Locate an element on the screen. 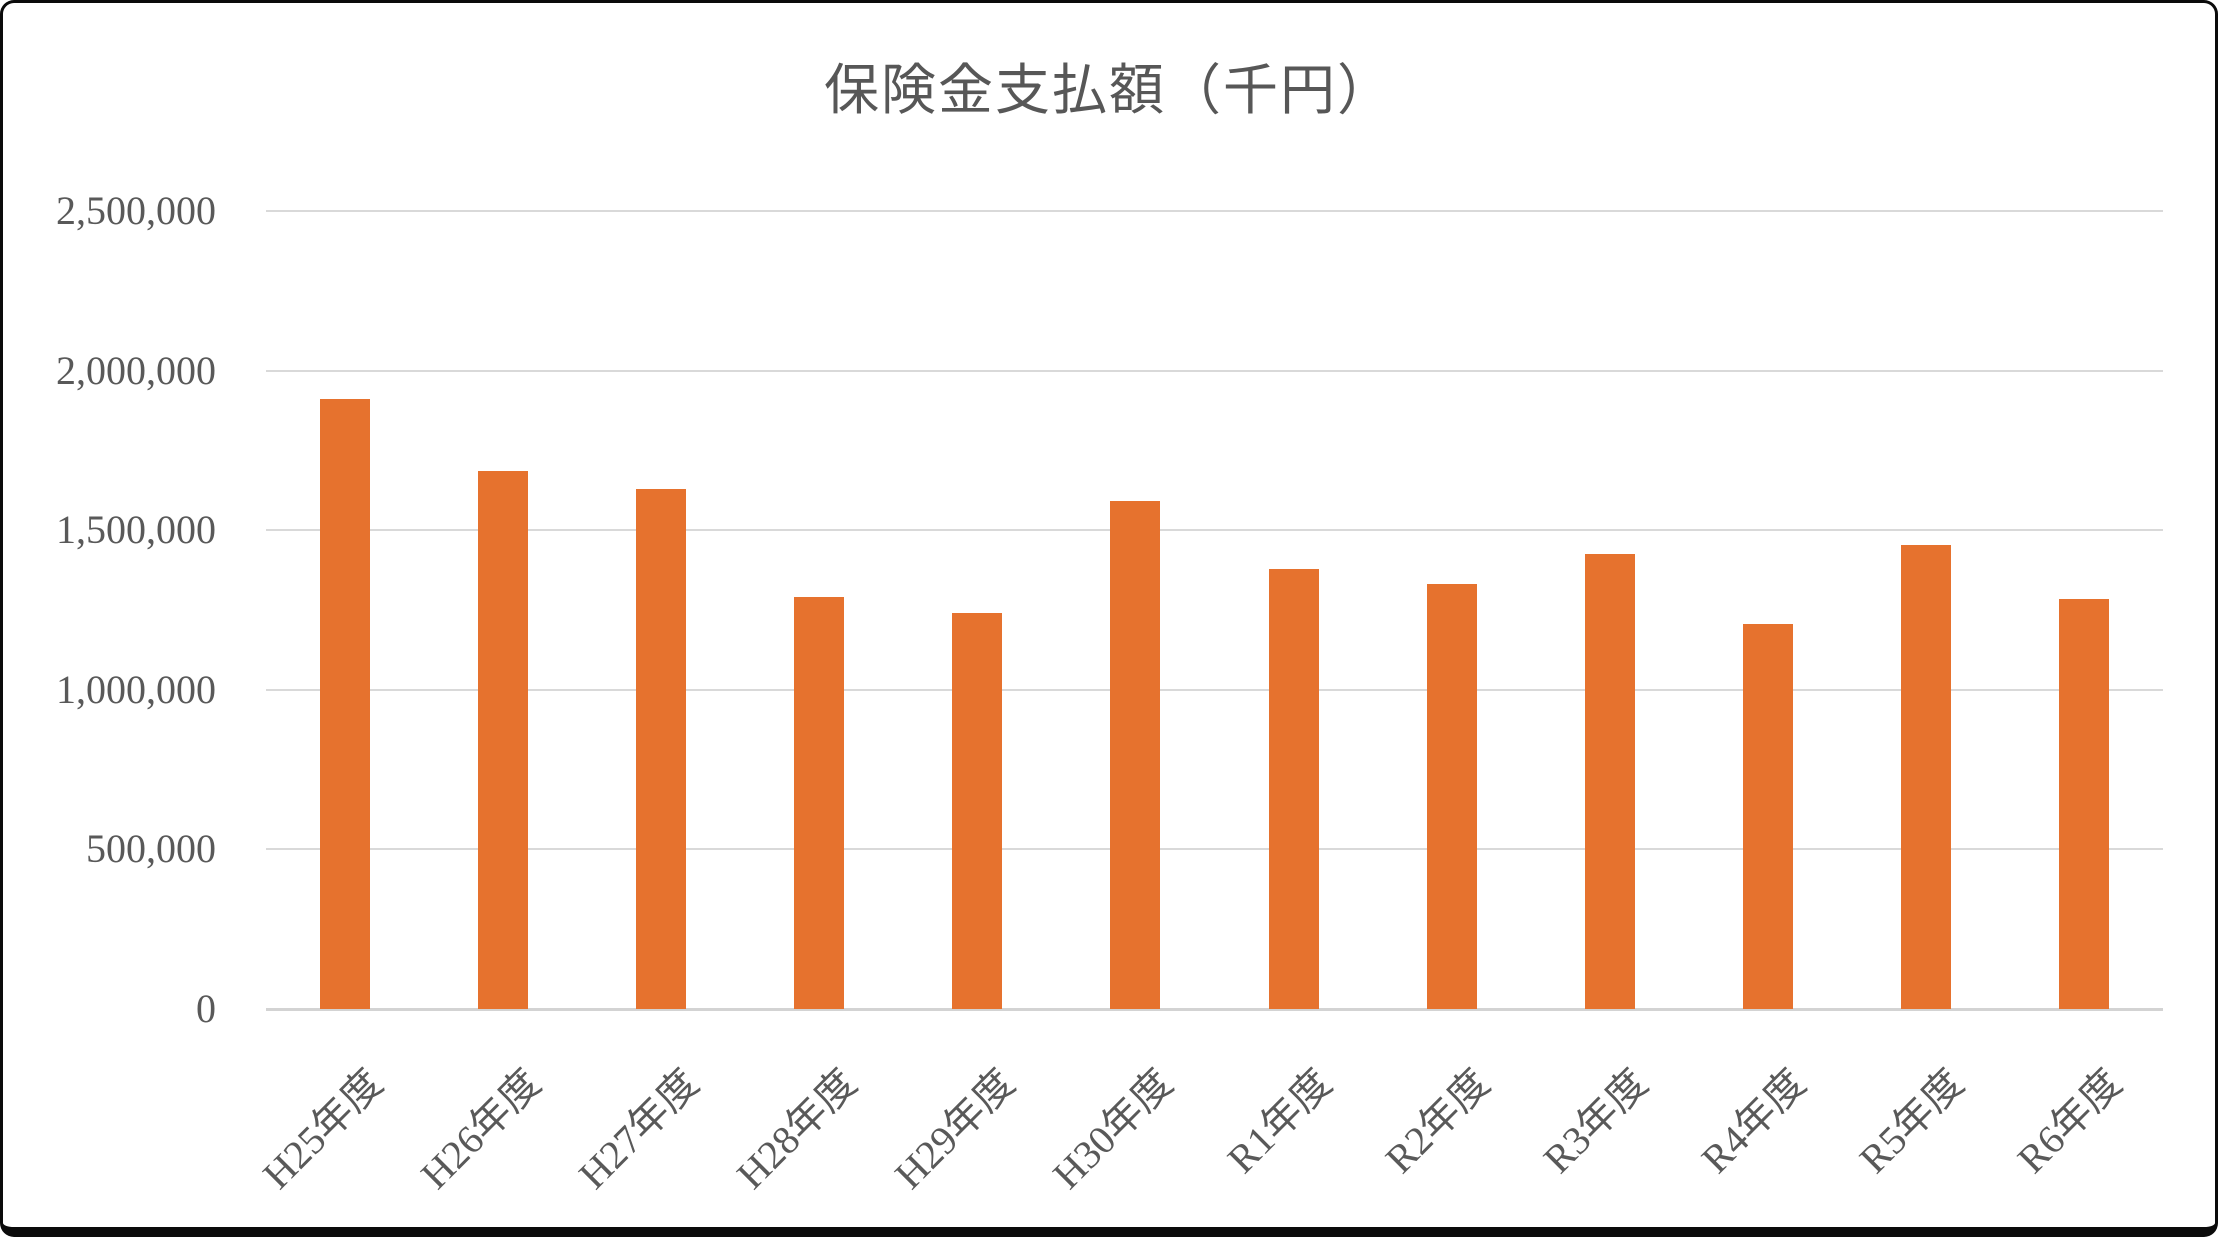  bar-H29年度 is located at coordinates (977, 811).